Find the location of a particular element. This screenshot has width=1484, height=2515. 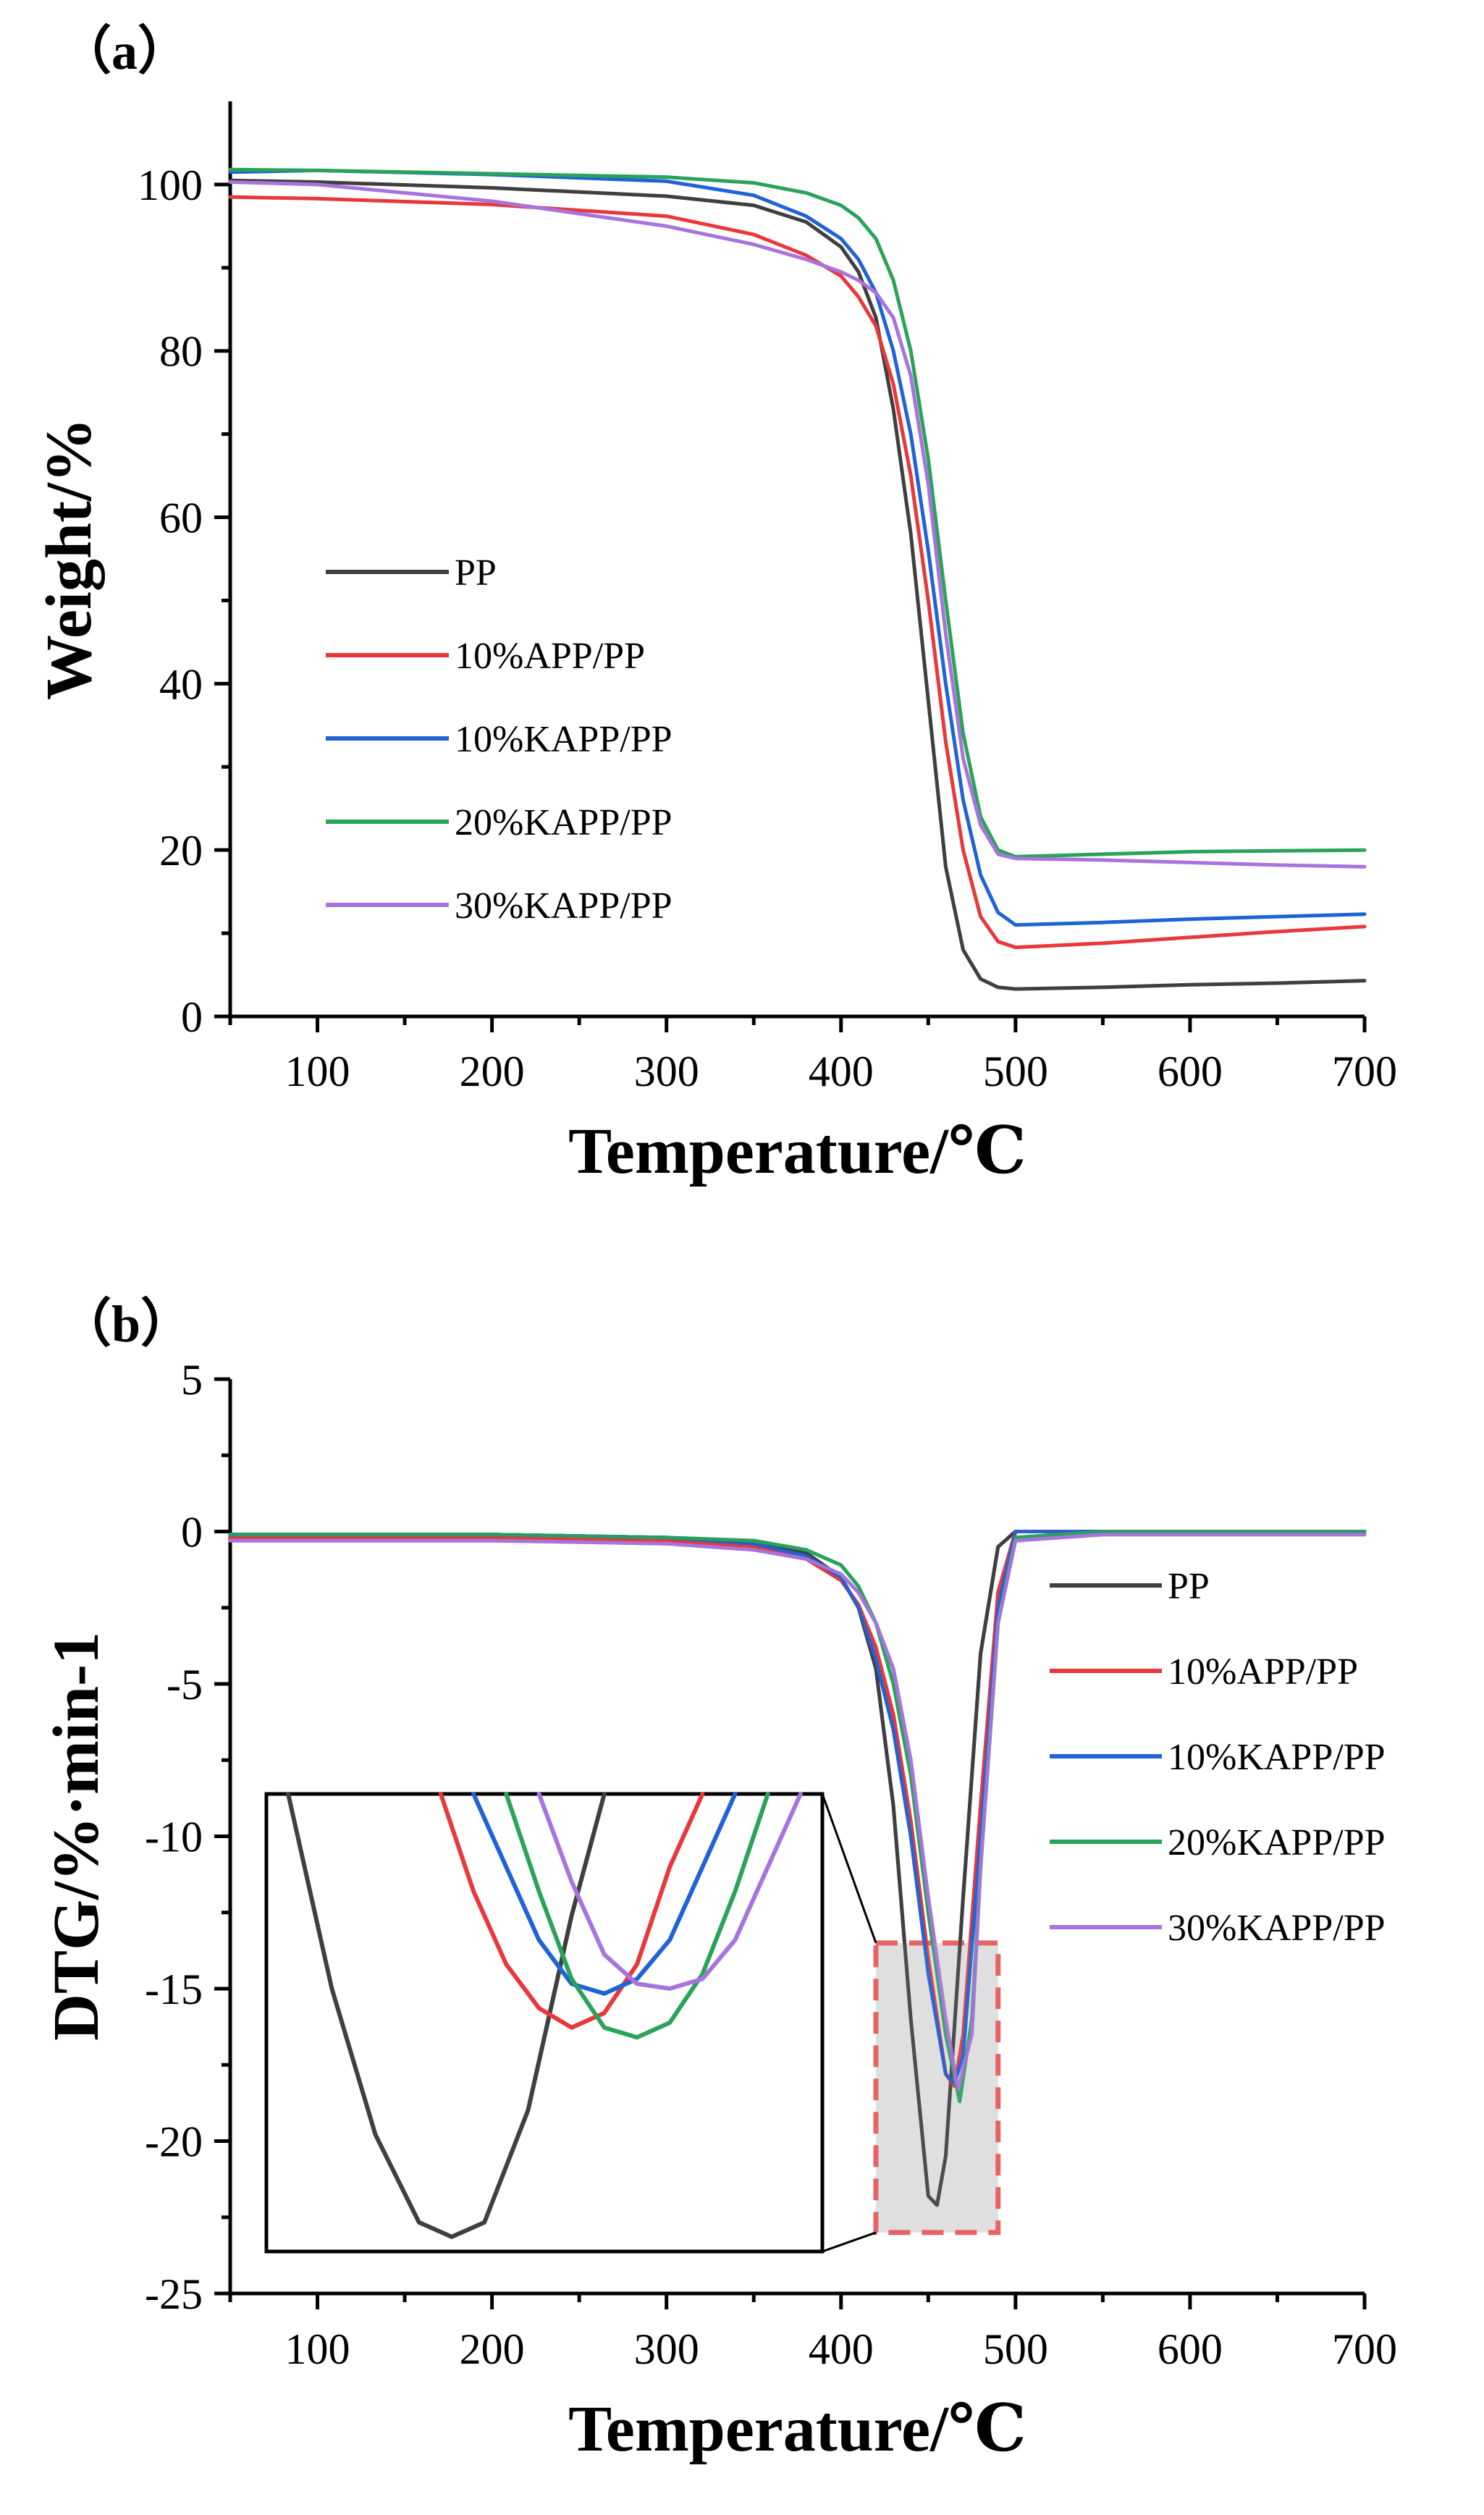

panel-label: （a） is located at coordinates (124, 51).